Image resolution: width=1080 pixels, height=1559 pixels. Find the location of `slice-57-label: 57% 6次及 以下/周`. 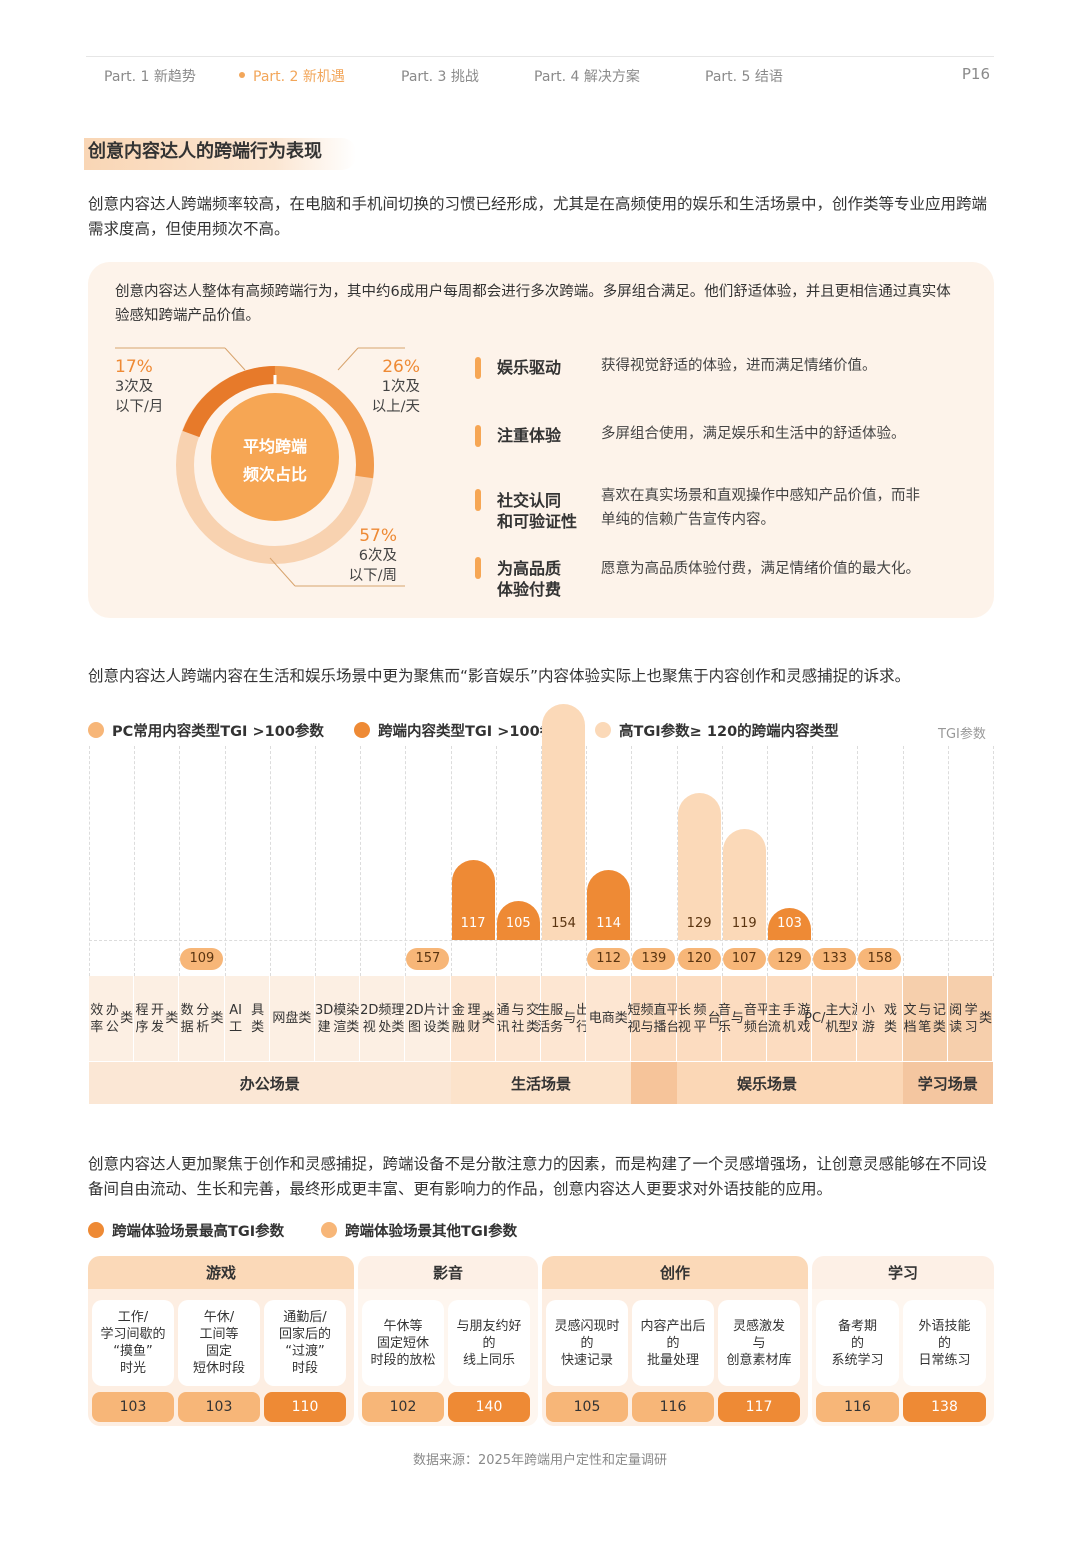

slice-57-label: 57% 6次及 以下/周 is located at coordinates (372, 555).